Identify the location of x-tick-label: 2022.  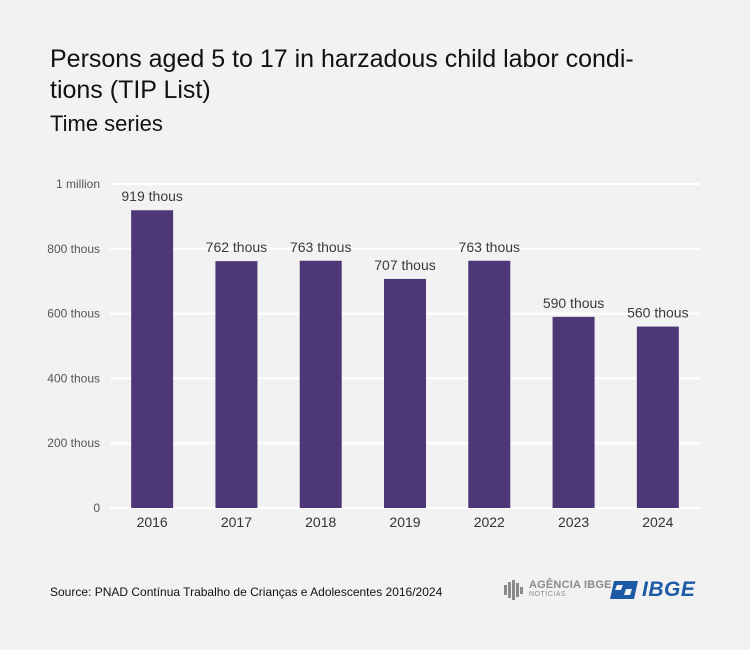
(489, 522).